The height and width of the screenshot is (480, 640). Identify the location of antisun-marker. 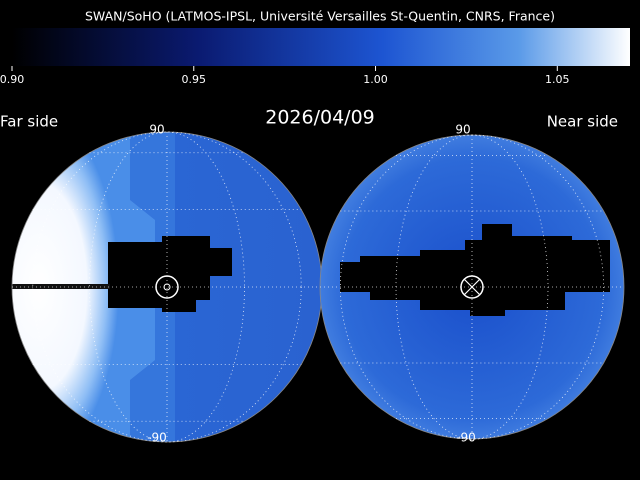
(472, 287).